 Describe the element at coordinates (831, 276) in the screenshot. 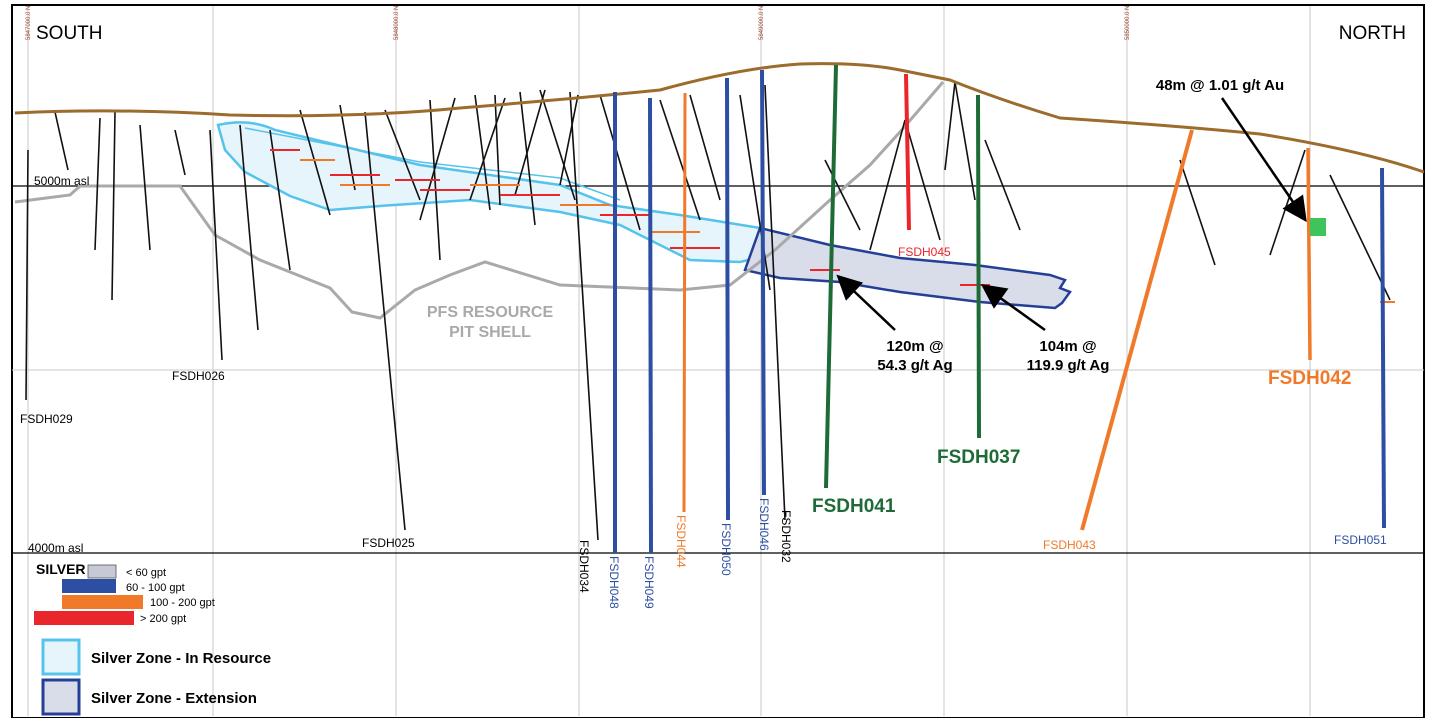

I see `hole-trace-fsdh041` at that location.